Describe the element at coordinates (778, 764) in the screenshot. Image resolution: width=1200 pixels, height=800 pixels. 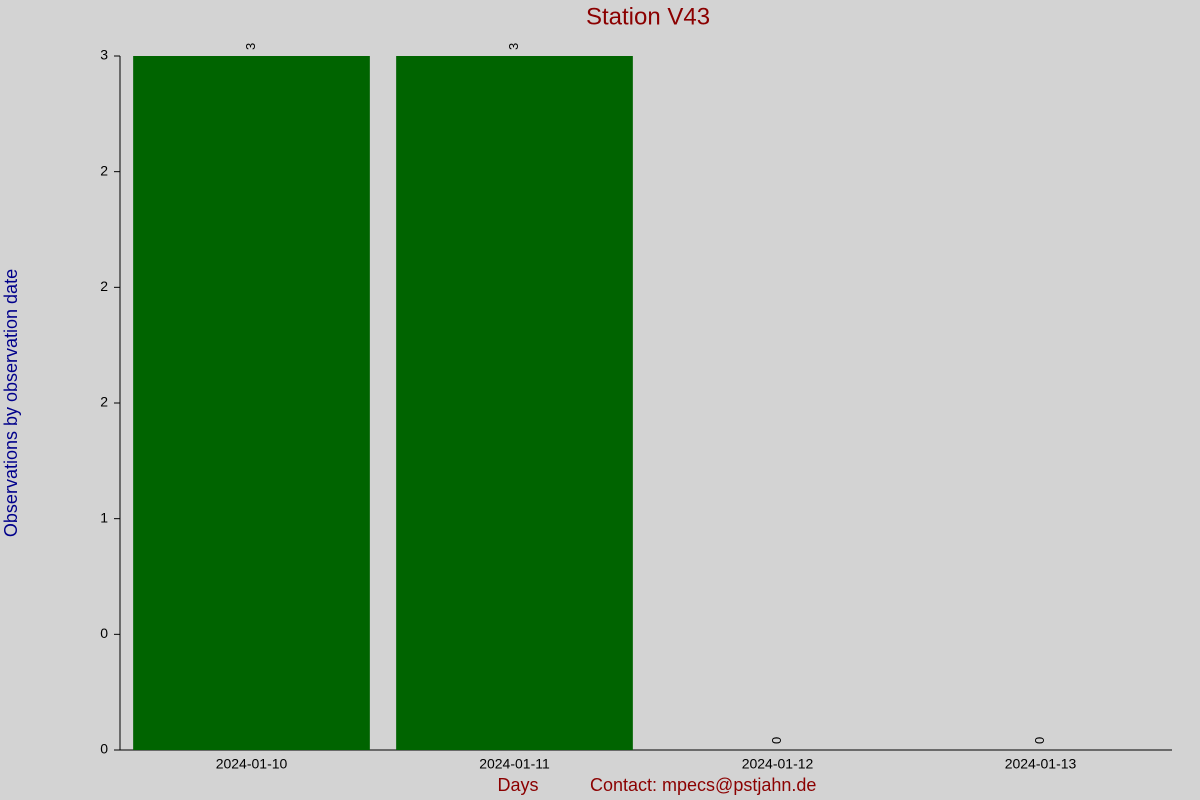
I see `x-tick-label: 2024-01-12` at that location.